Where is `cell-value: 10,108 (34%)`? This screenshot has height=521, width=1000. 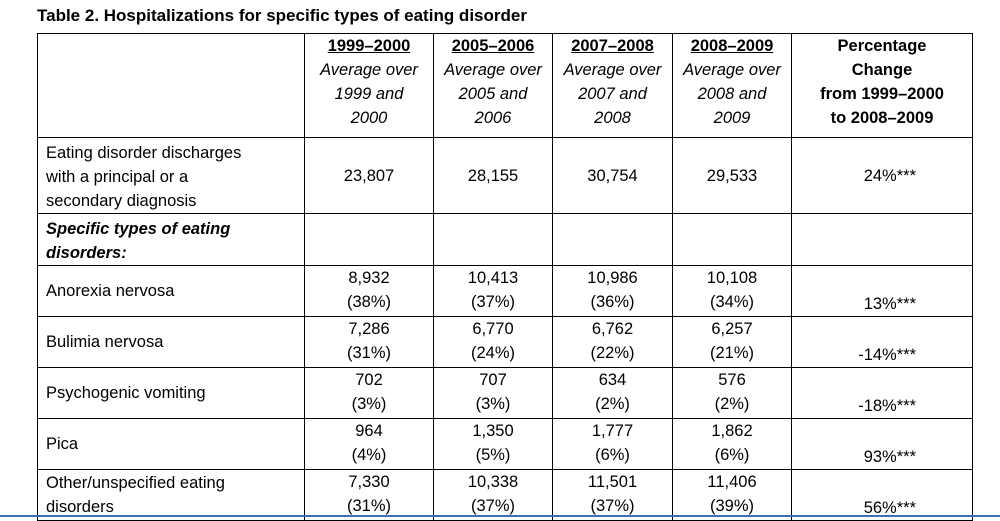
cell-value: 10,108 (34%) is located at coordinates (732, 291).